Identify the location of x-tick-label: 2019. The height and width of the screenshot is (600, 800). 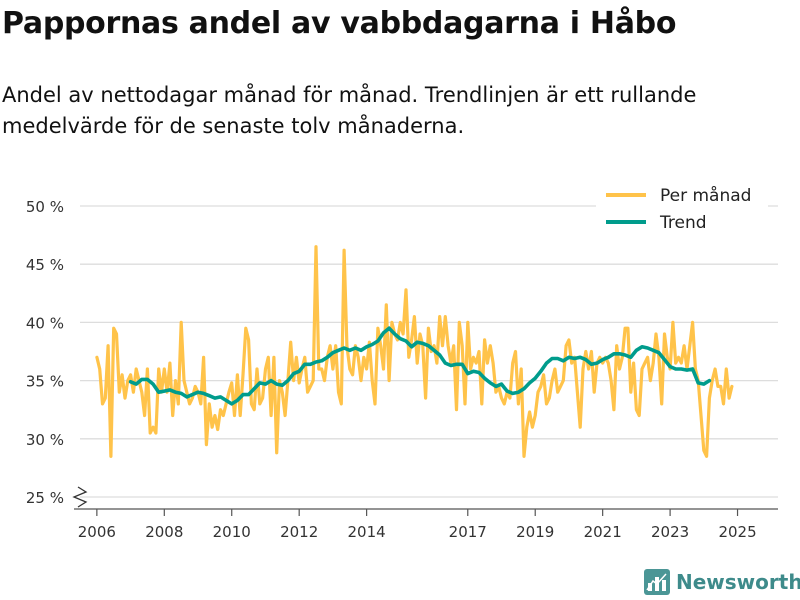
(535, 532).